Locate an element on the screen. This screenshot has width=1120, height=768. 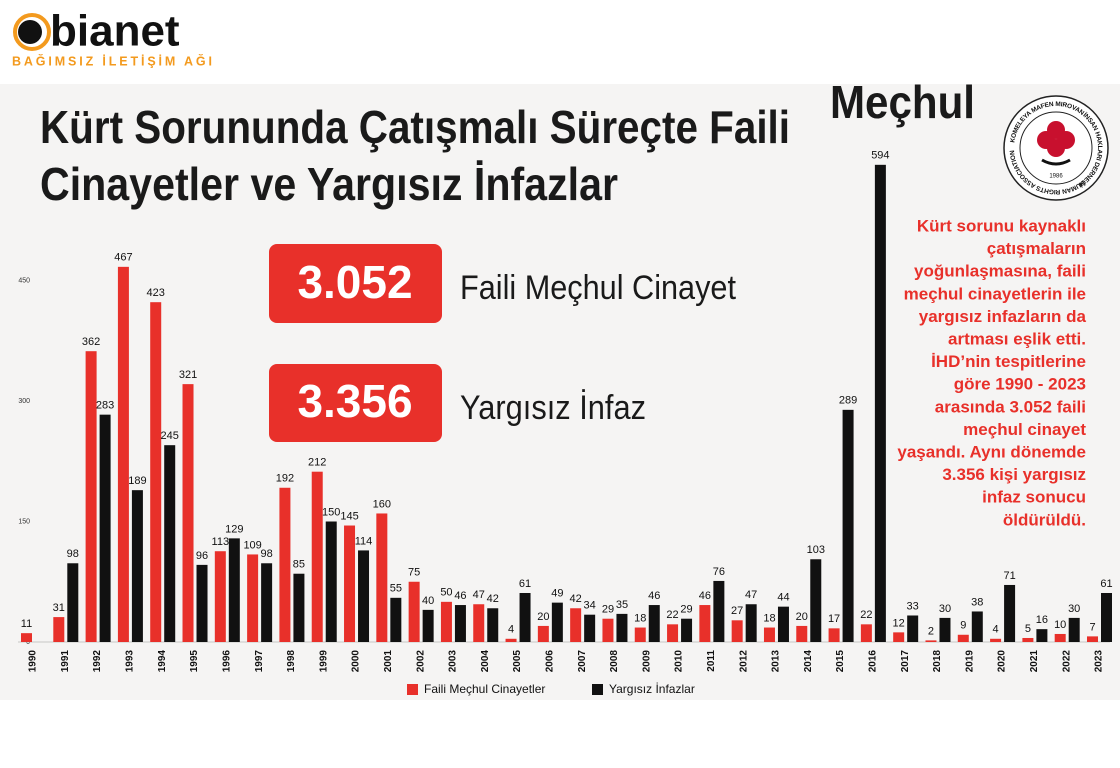
title-word: Meçhul is located at coordinates (902, 102).